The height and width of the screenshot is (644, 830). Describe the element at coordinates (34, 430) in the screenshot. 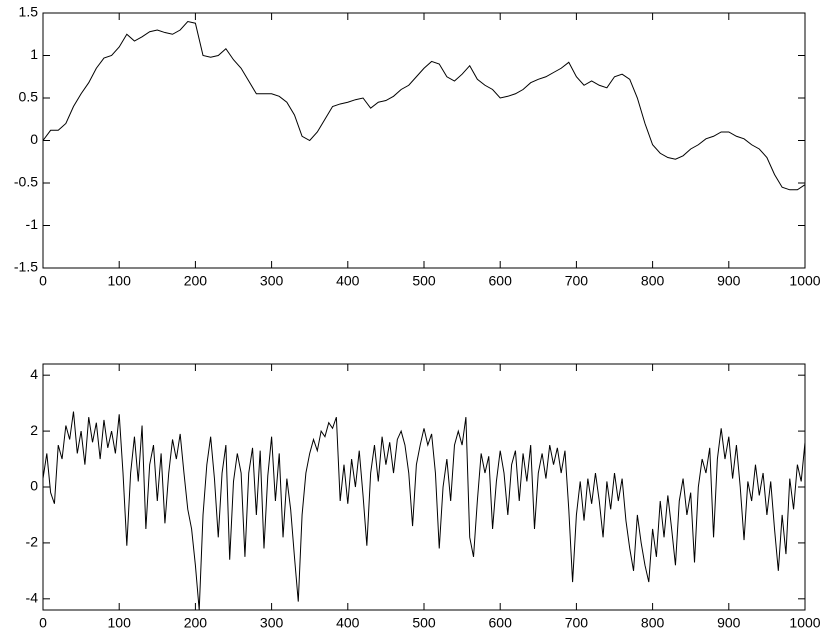

I see `y-tick-label: 2` at that location.